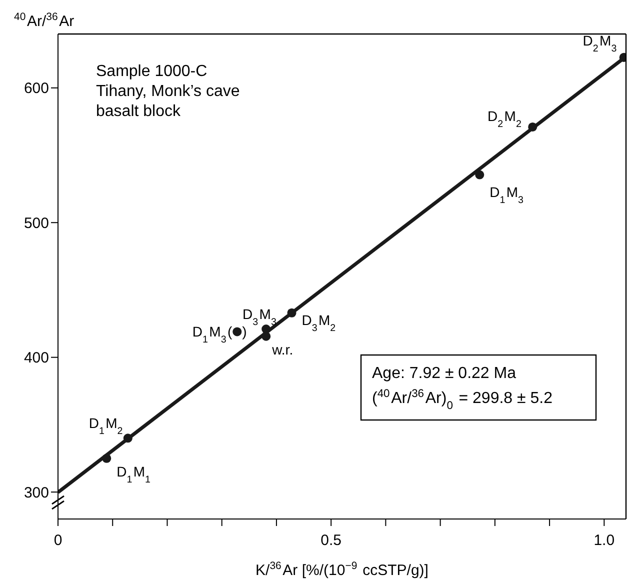 This screenshot has width=628, height=587. I want to click on annotation: Age: 7.92 ± 0.22 Ma, so click(444, 373).